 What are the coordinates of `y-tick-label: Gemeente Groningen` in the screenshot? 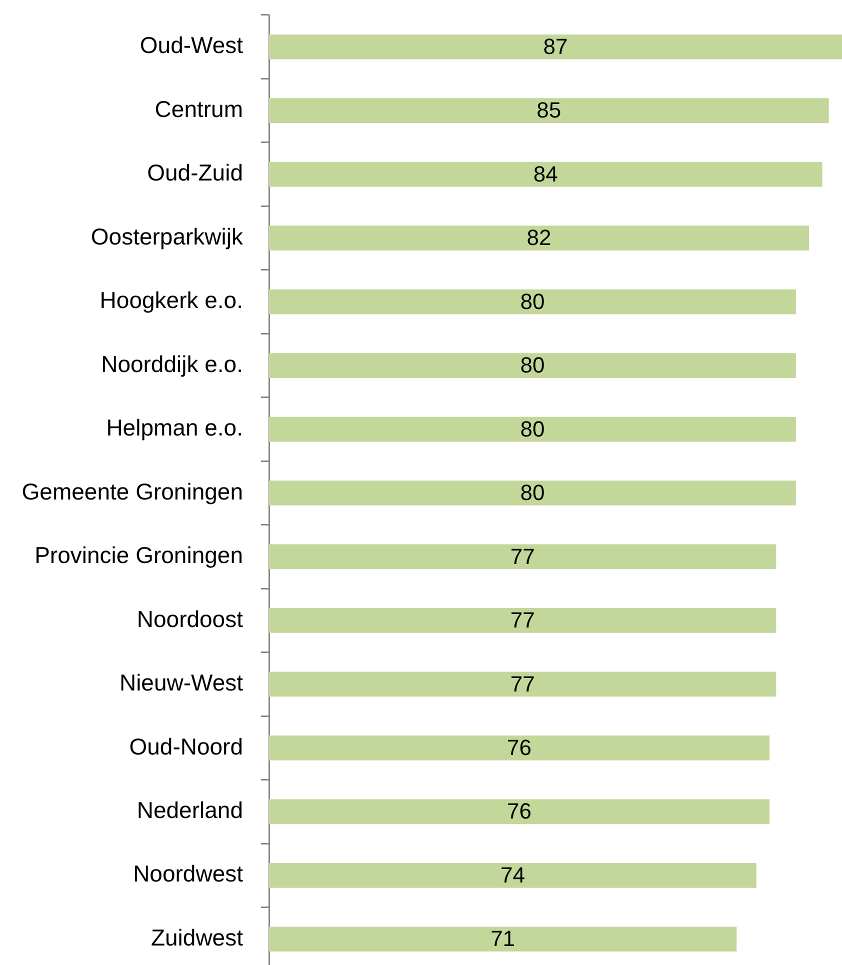 It's located at (132, 491).